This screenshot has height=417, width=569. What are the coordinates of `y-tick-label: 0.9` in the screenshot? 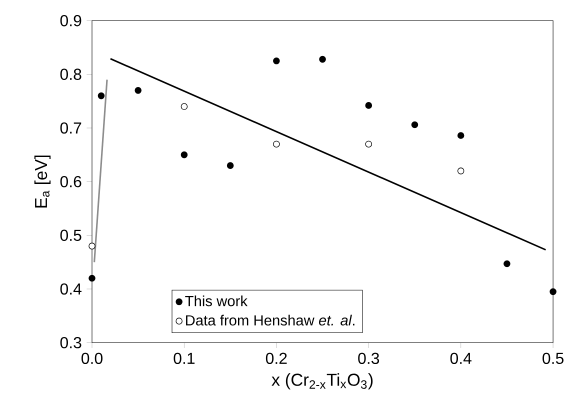 It's located at (71, 20).